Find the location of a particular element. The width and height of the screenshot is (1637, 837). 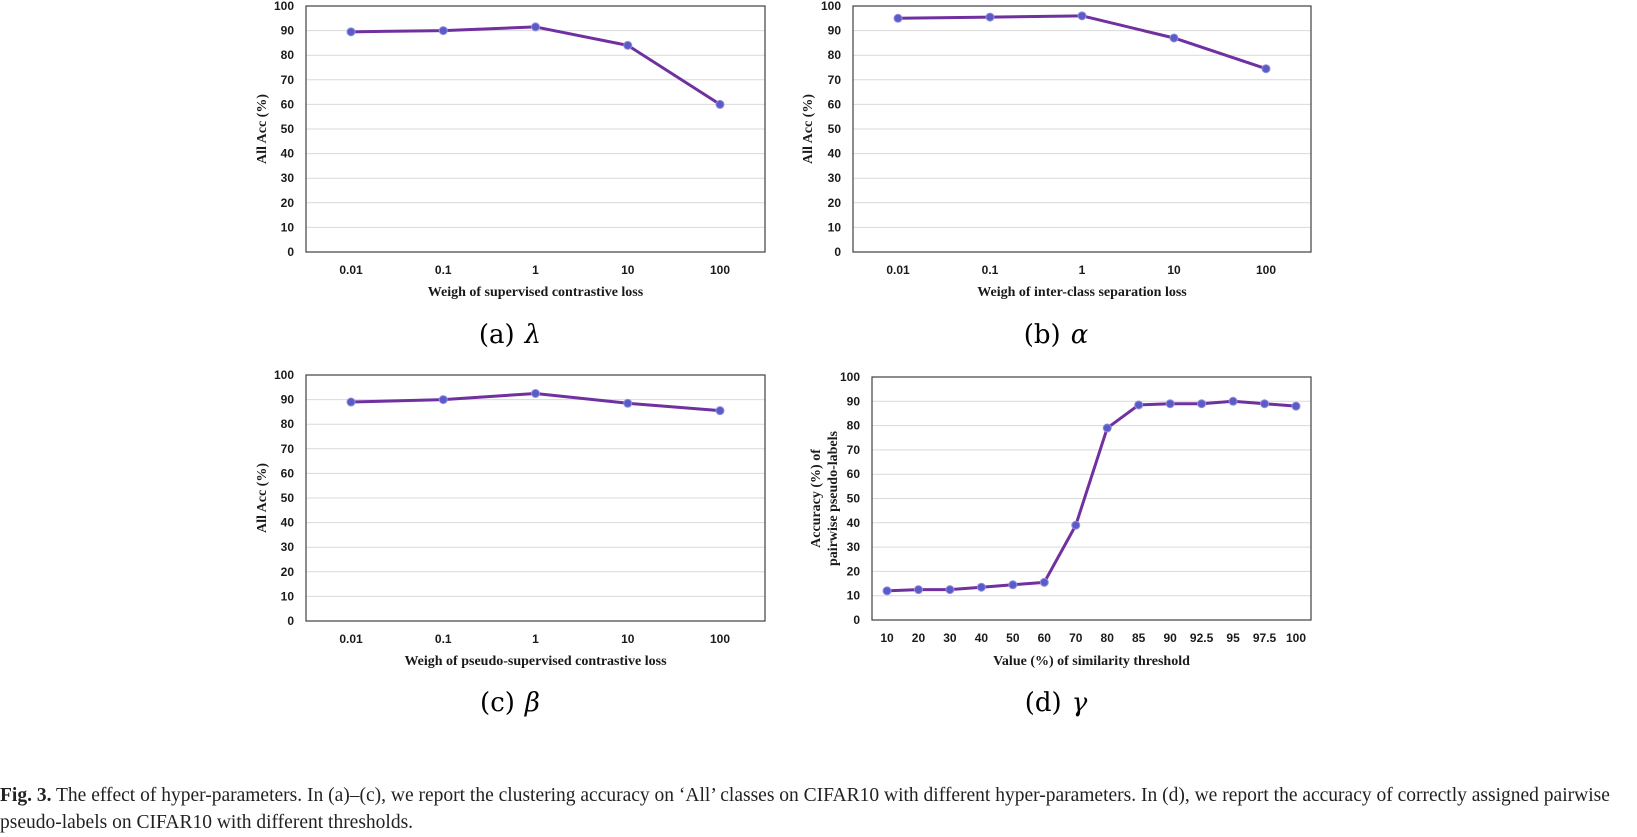

x-tick-d: 20 is located at coordinates (919, 638).